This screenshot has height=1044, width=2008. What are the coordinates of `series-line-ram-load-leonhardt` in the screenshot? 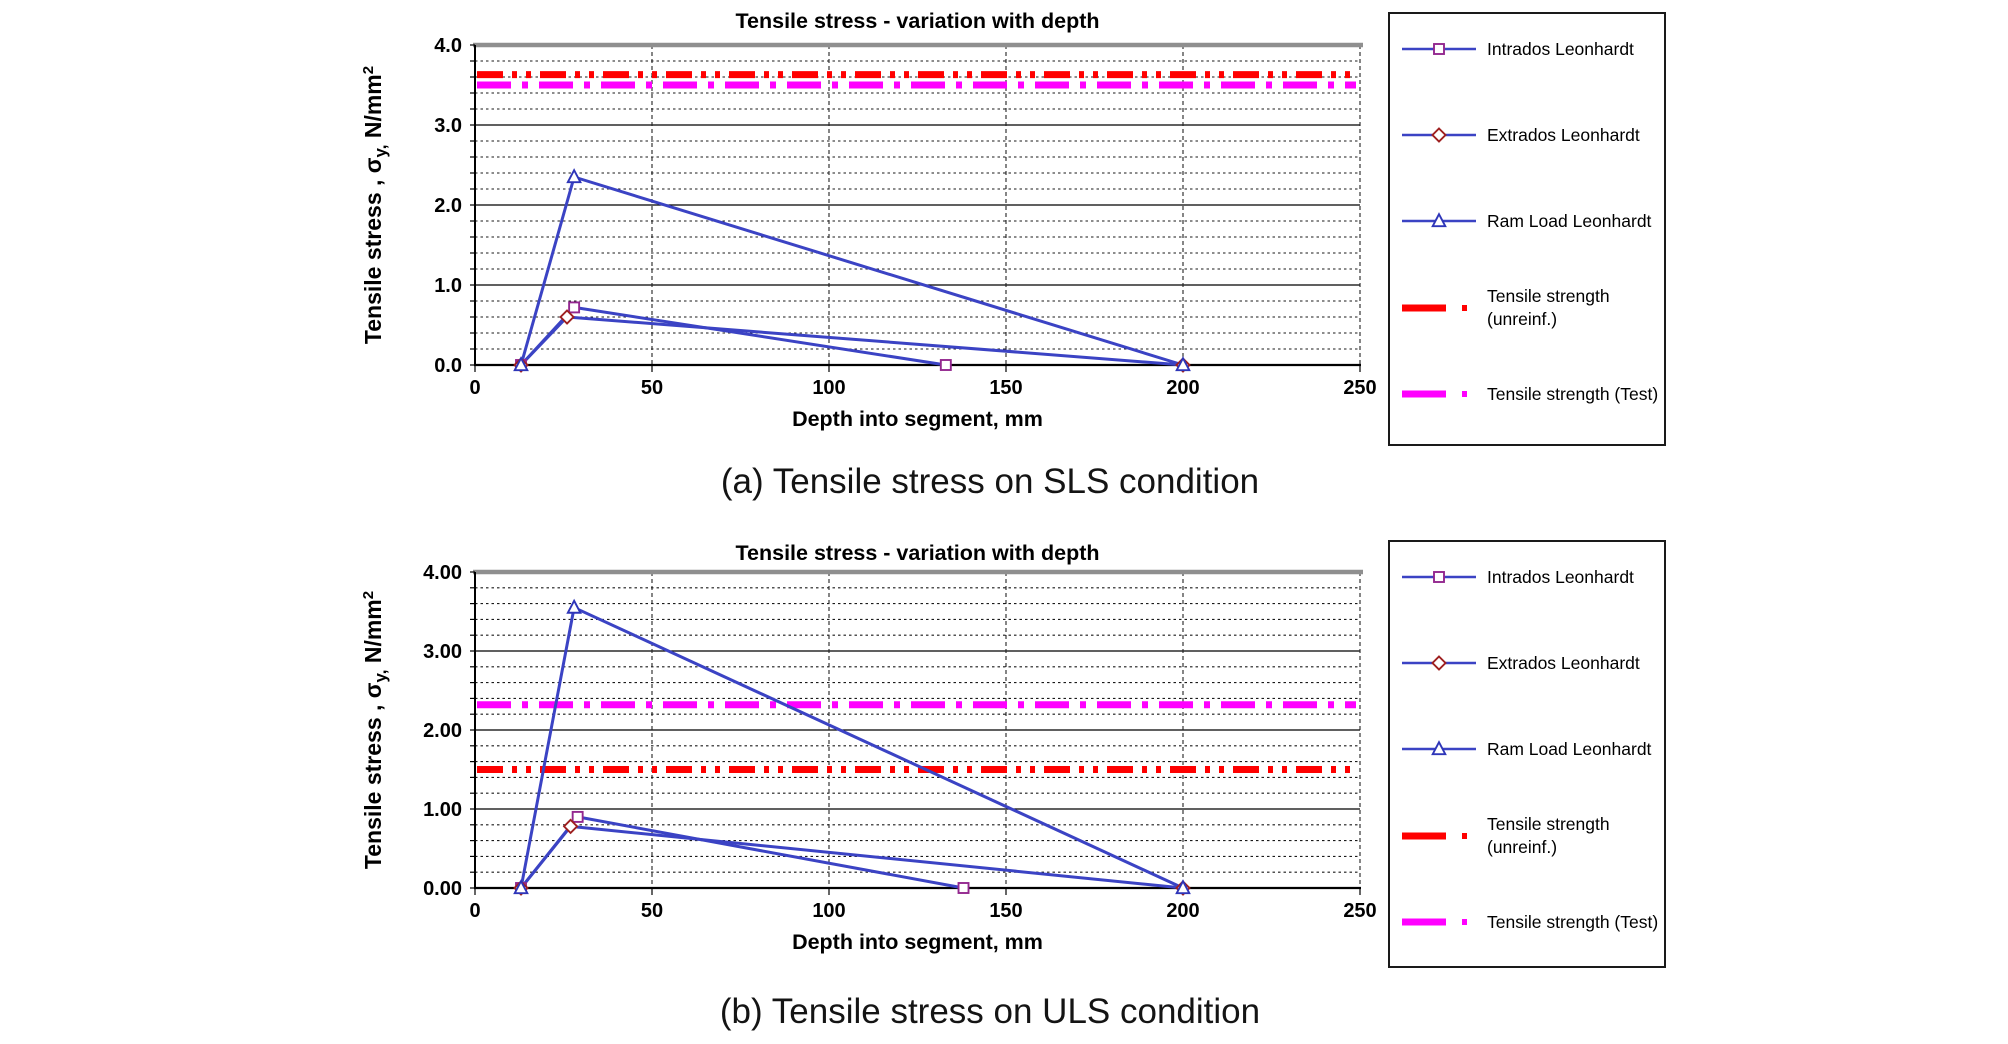 It's located at (851, 748).